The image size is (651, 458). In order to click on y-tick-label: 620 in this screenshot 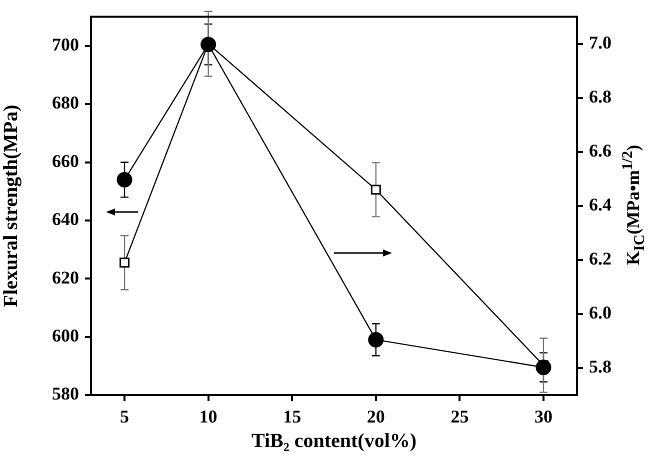, I will do `click(65, 277)`.